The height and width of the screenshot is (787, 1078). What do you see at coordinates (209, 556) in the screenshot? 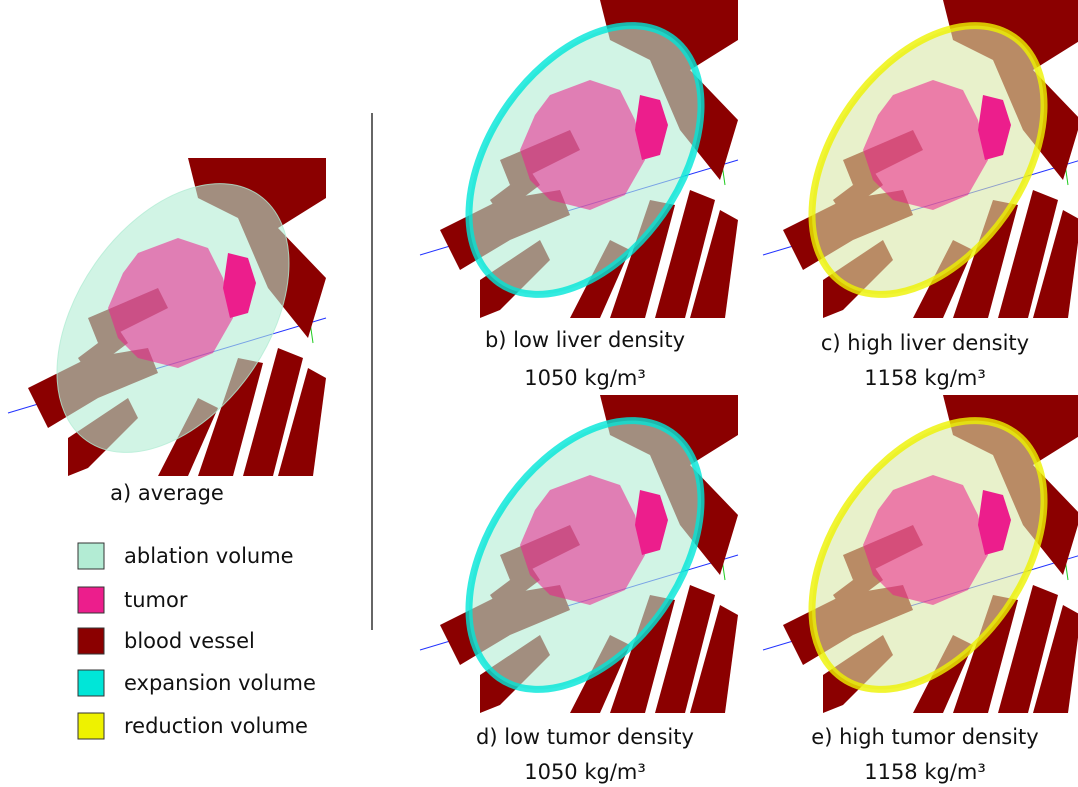
I see `legend-label: ablation volume` at bounding box center [209, 556].